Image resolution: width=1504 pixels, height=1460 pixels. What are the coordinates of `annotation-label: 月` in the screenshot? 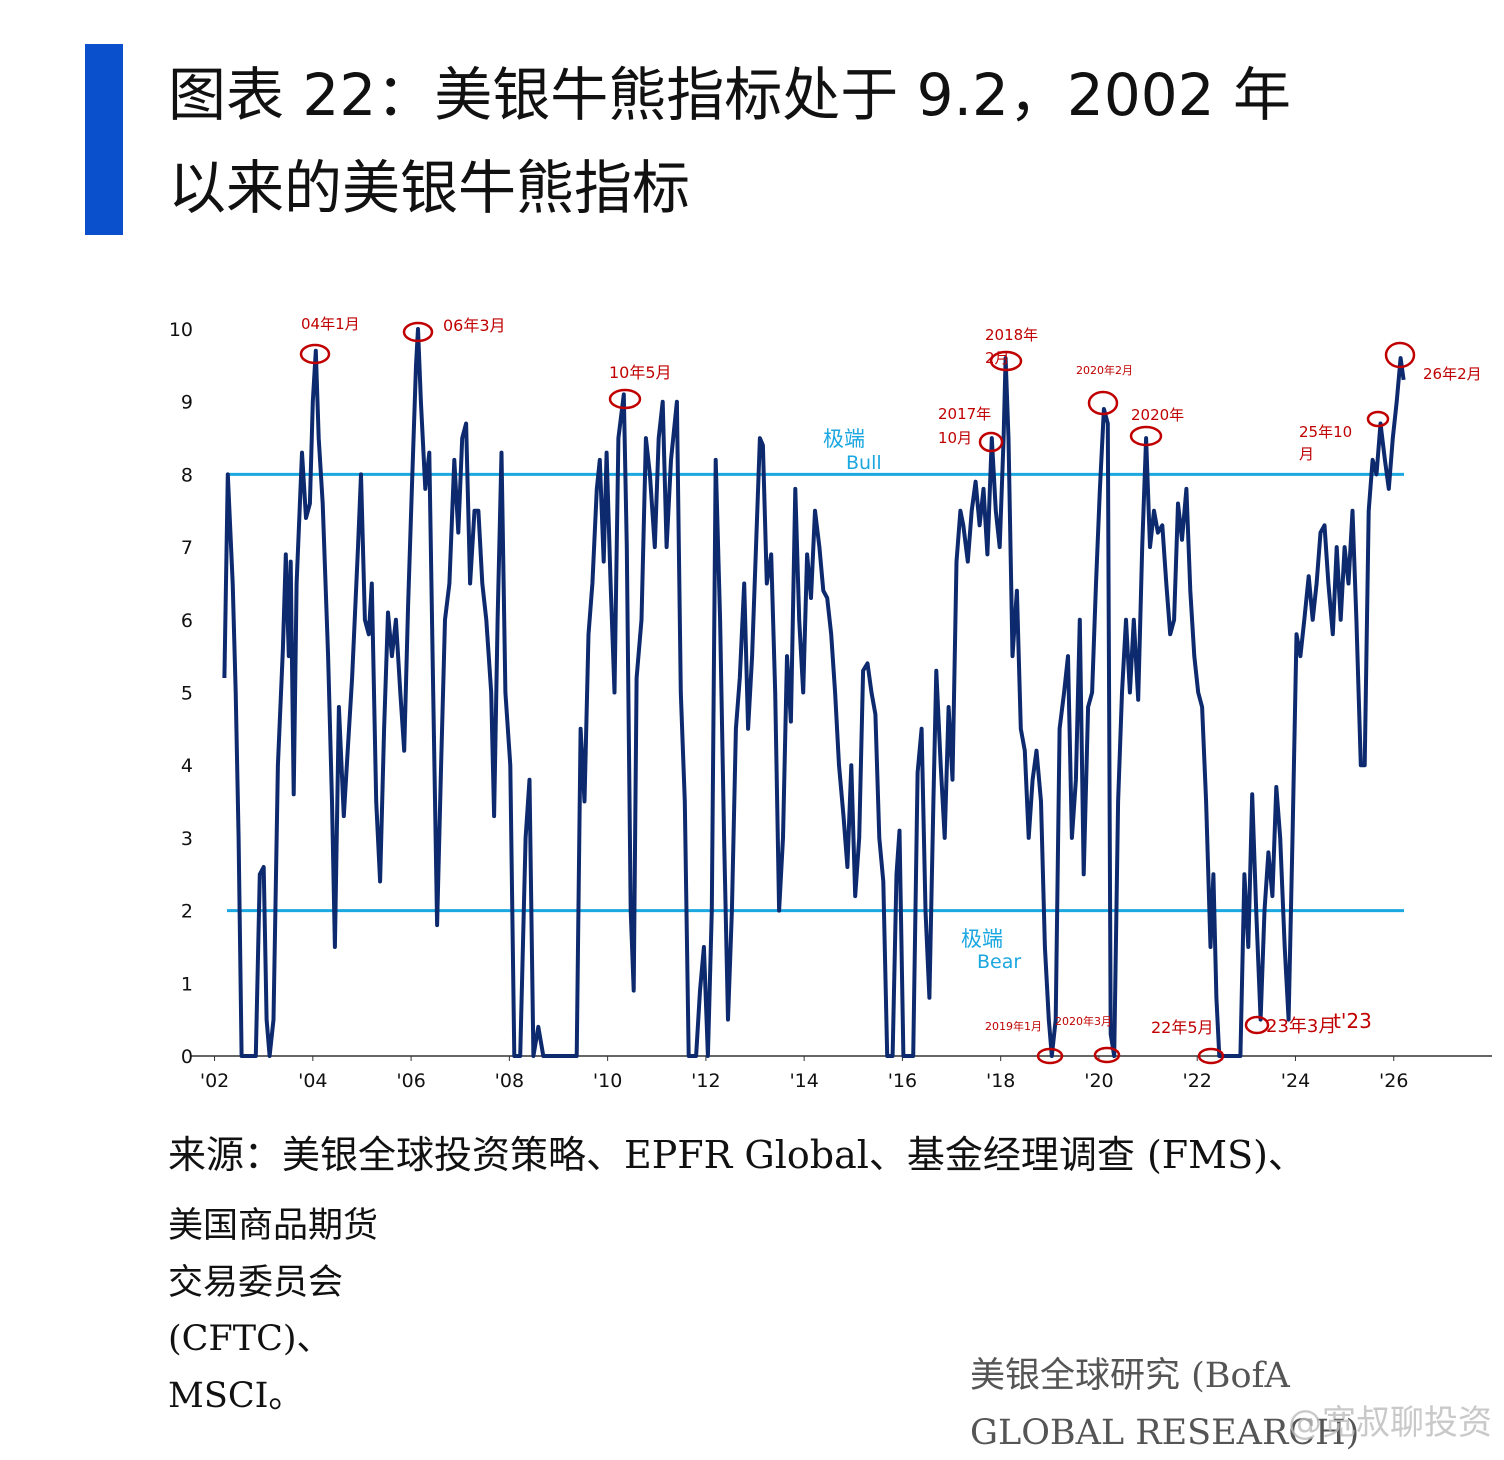 It's located at (1306, 454).